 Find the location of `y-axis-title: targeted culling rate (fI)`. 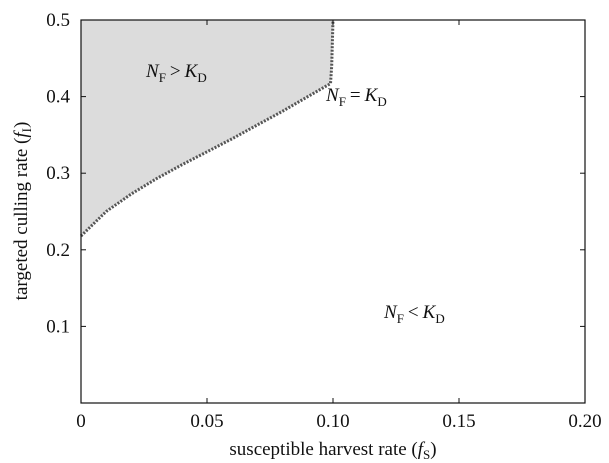

y-axis-title: targeted culling rate (fI) is located at coordinates (22, 211).